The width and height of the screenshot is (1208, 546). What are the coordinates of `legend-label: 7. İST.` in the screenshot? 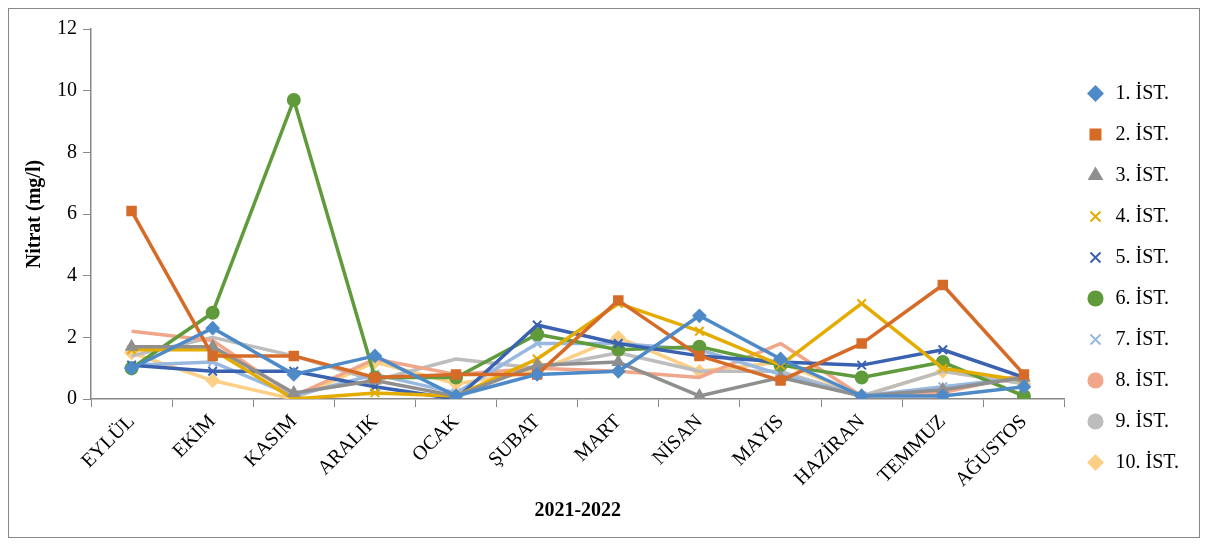 It's located at (1142, 337).